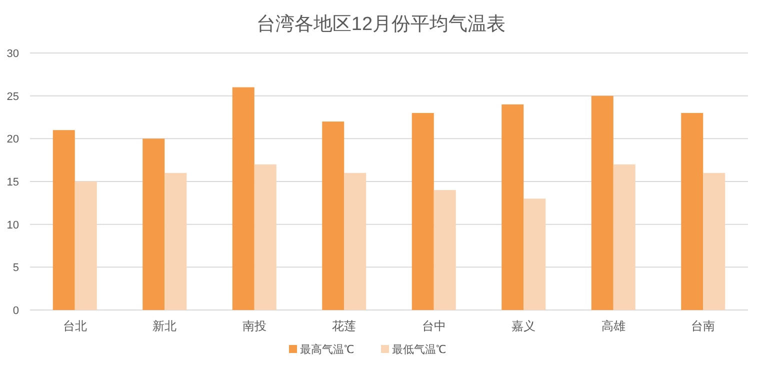 The height and width of the screenshot is (373, 762). I want to click on y-tick-label: 20, so click(12, 140).